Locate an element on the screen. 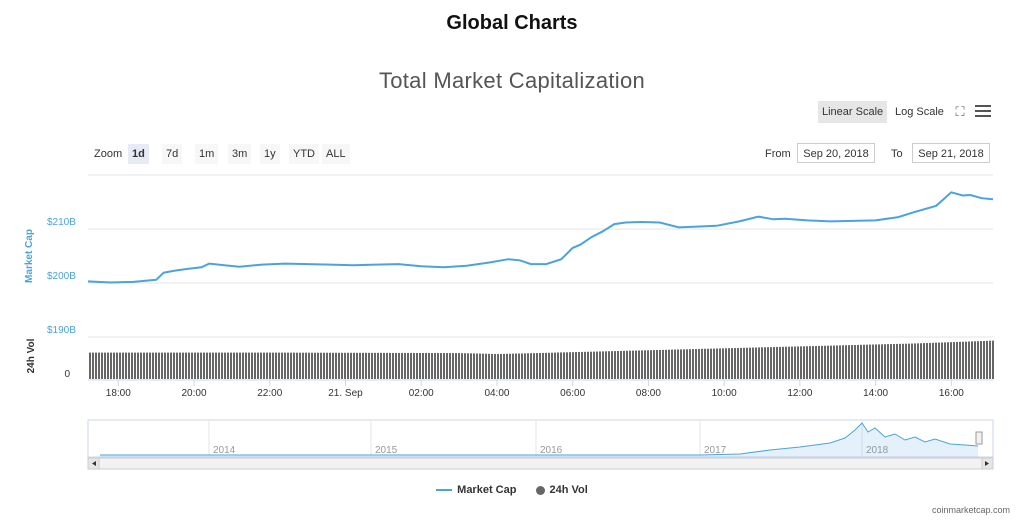 This screenshot has height=526, width=1024. x-tick-label: 04:00 is located at coordinates (496, 393).